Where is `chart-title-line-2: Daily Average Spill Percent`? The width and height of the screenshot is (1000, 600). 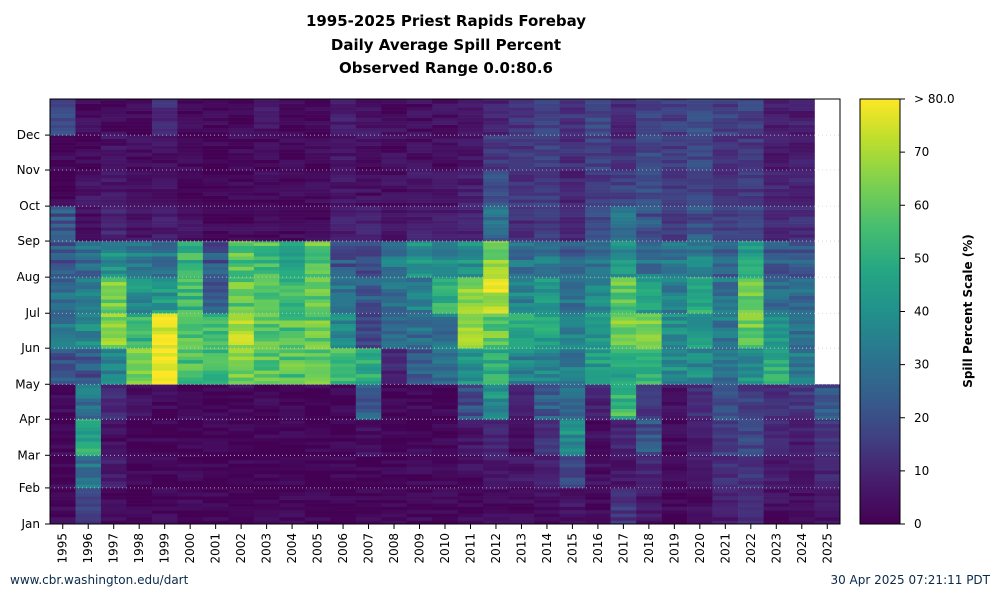 chart-title-line-2: Daily Average Spill Percent is located at coordinates (446, 45).